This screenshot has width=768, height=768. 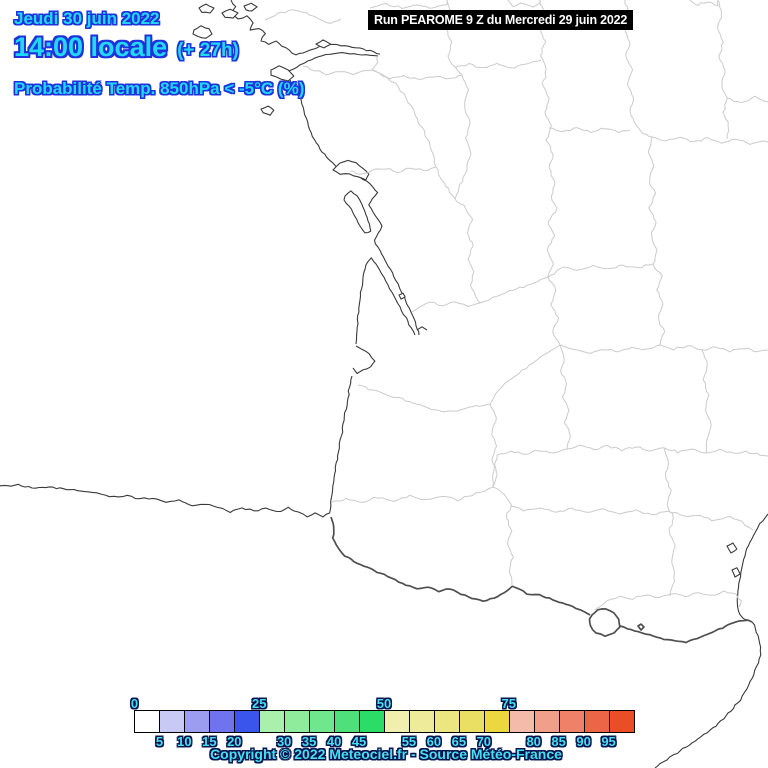 I want to click on vendee-charente-gironde-coast, so click(x=352, y=204).